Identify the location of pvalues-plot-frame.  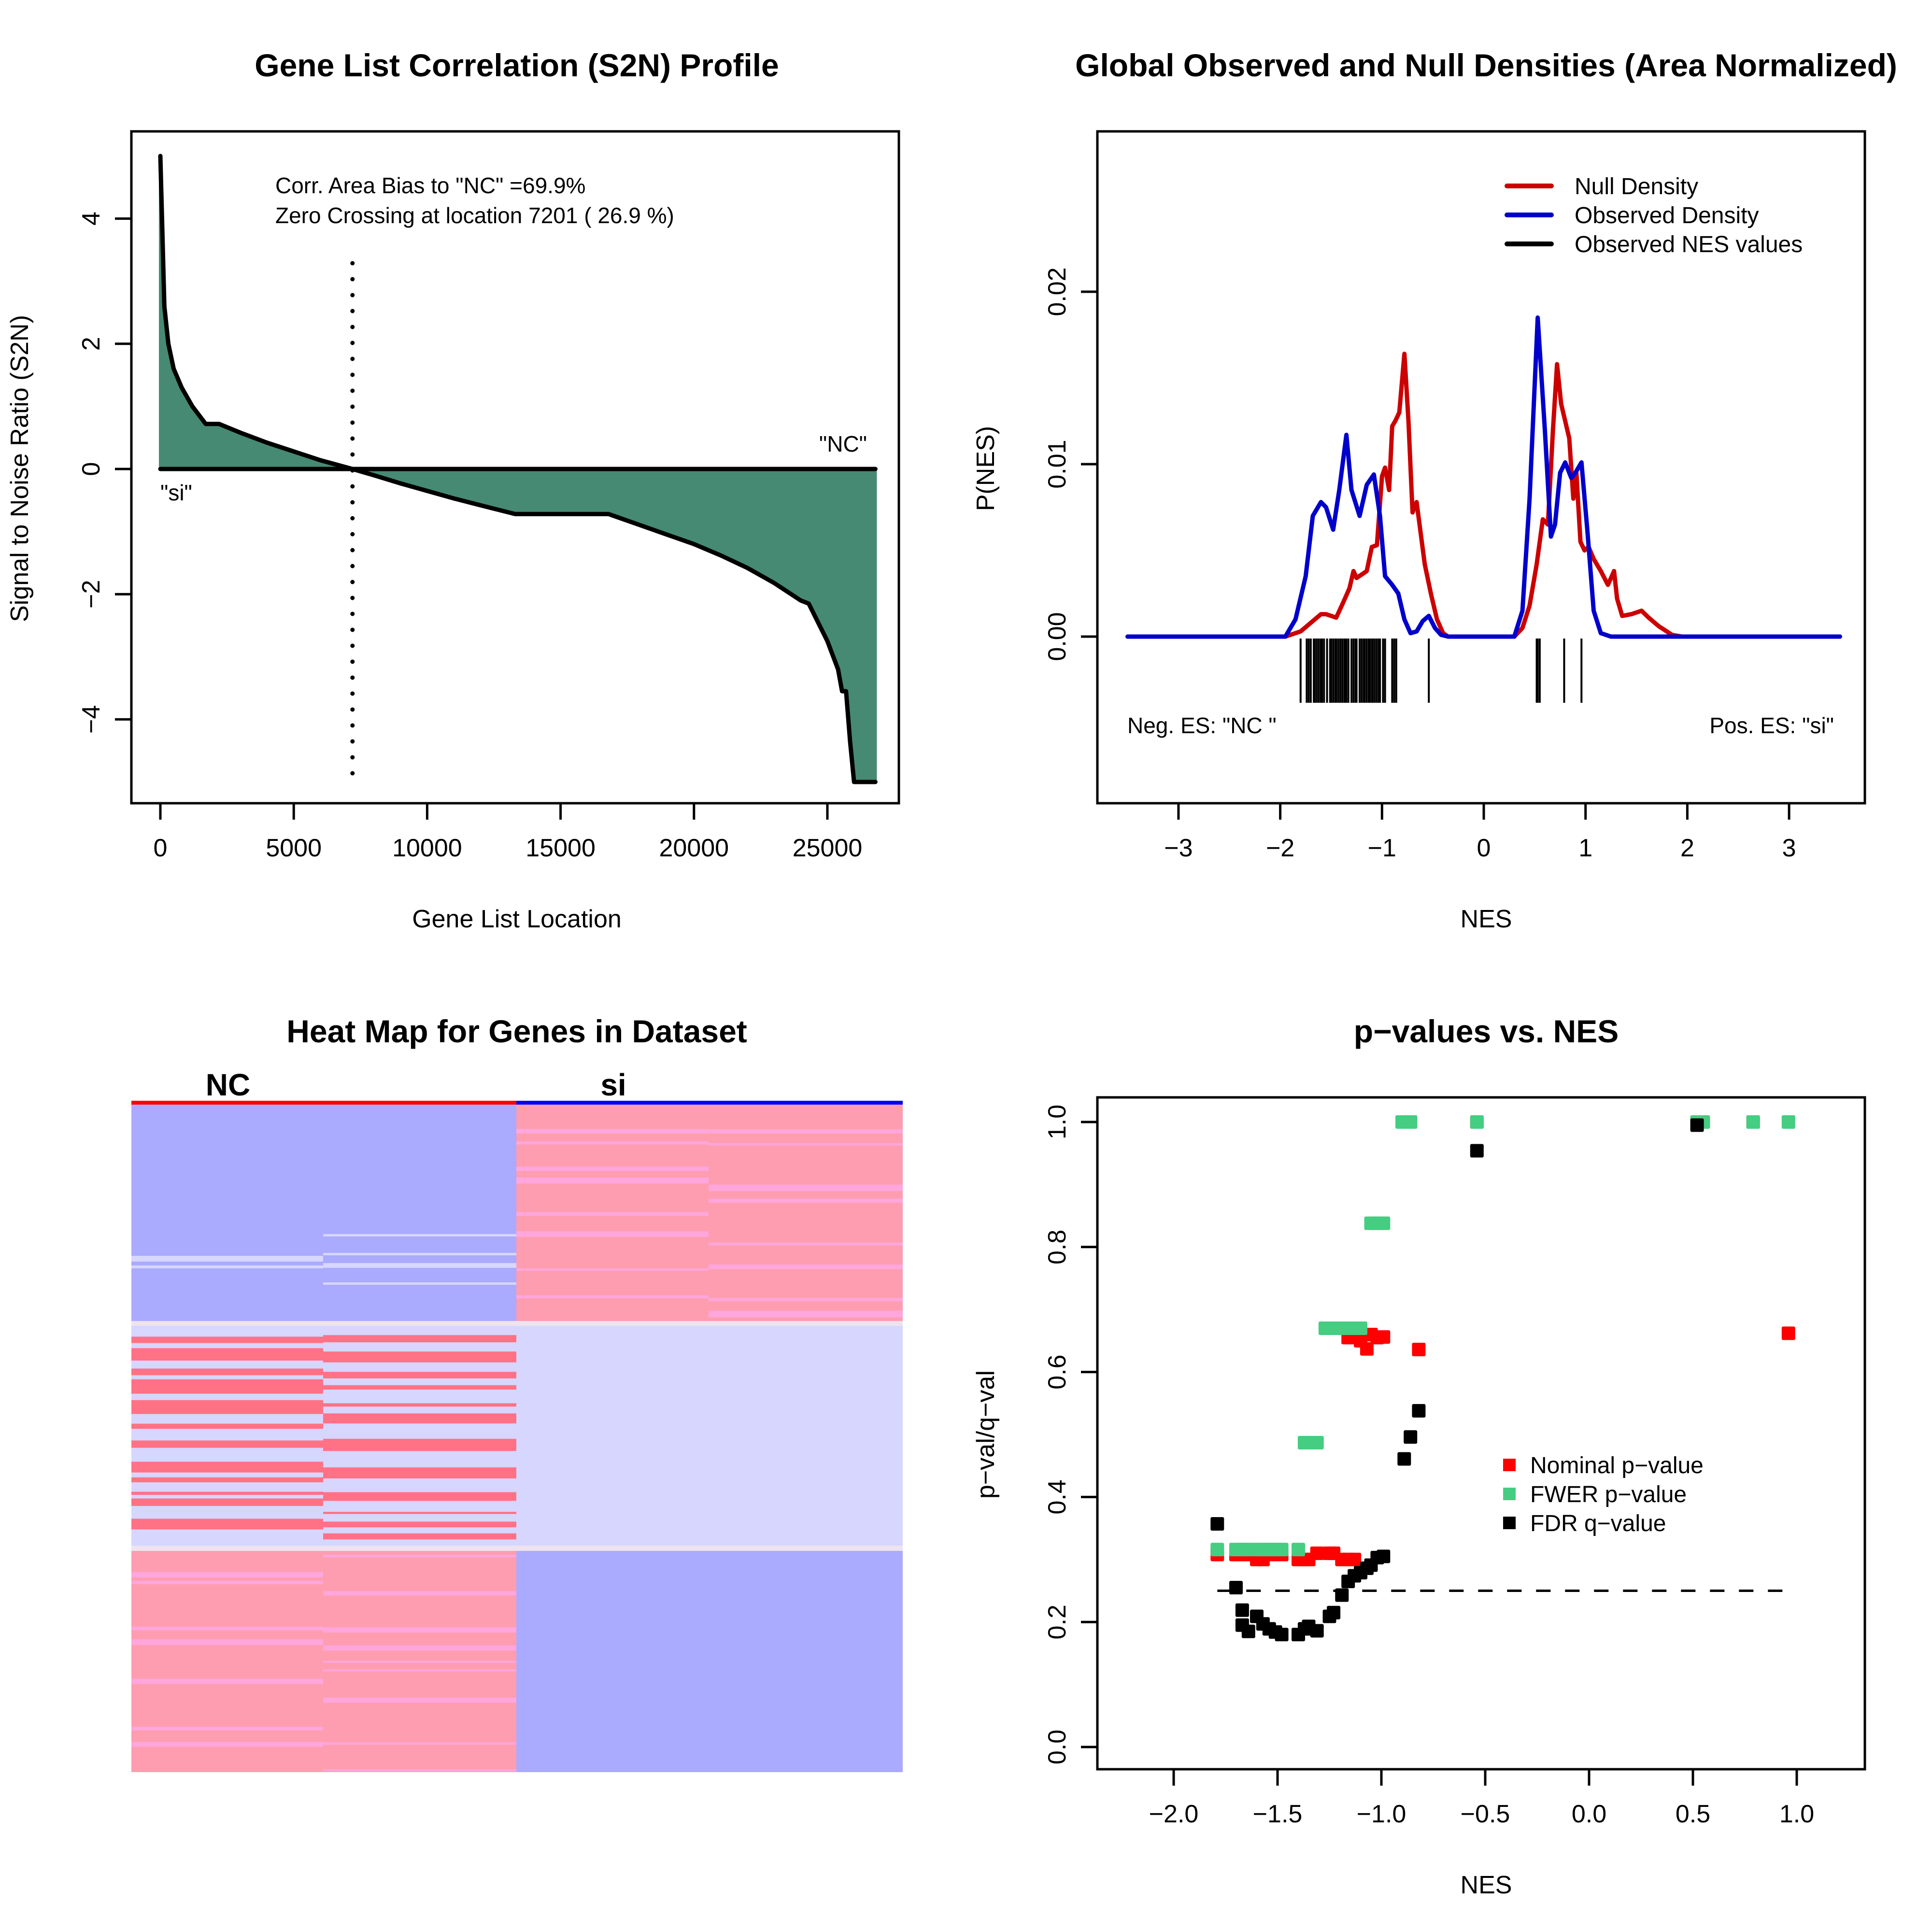
(1481, 1433).